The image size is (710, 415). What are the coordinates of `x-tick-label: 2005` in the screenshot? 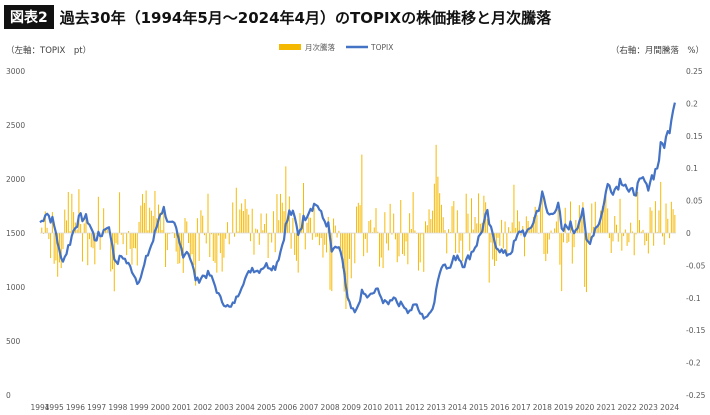 It's located at (266, 407).